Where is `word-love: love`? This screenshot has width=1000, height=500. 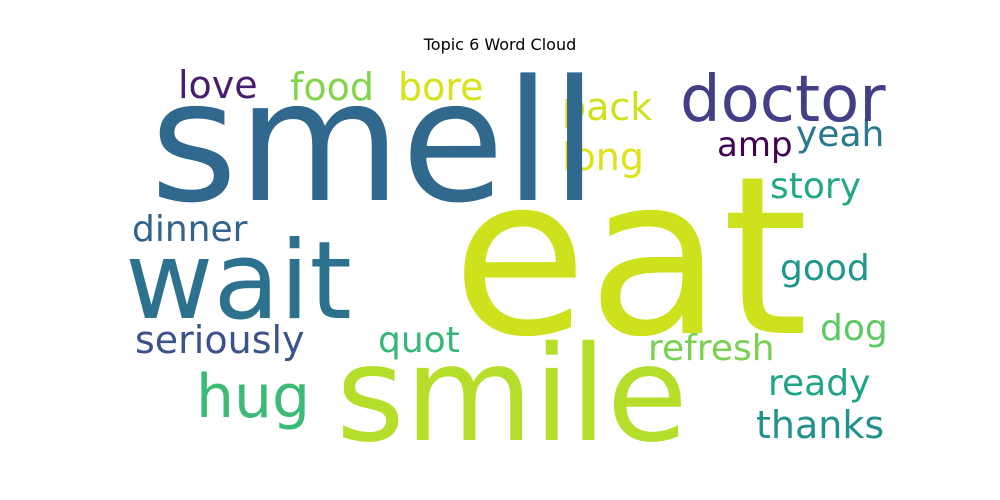 word-love: love is located at coordinates (218, 85).